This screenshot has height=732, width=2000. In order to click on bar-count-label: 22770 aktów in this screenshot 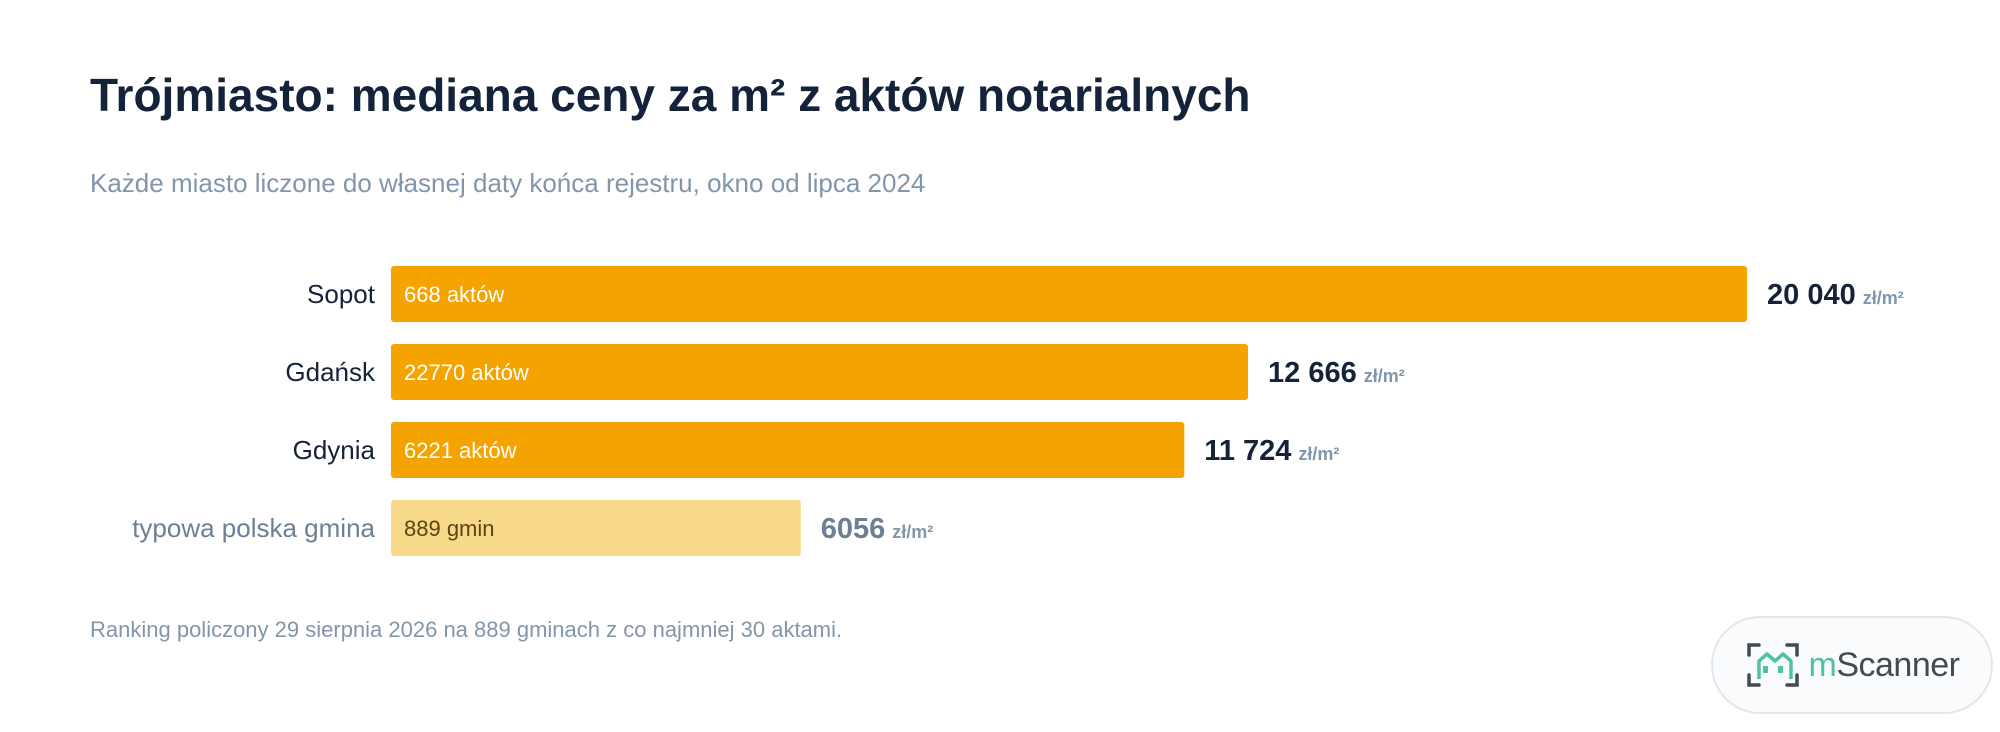, I will do `click(466, 372)`.